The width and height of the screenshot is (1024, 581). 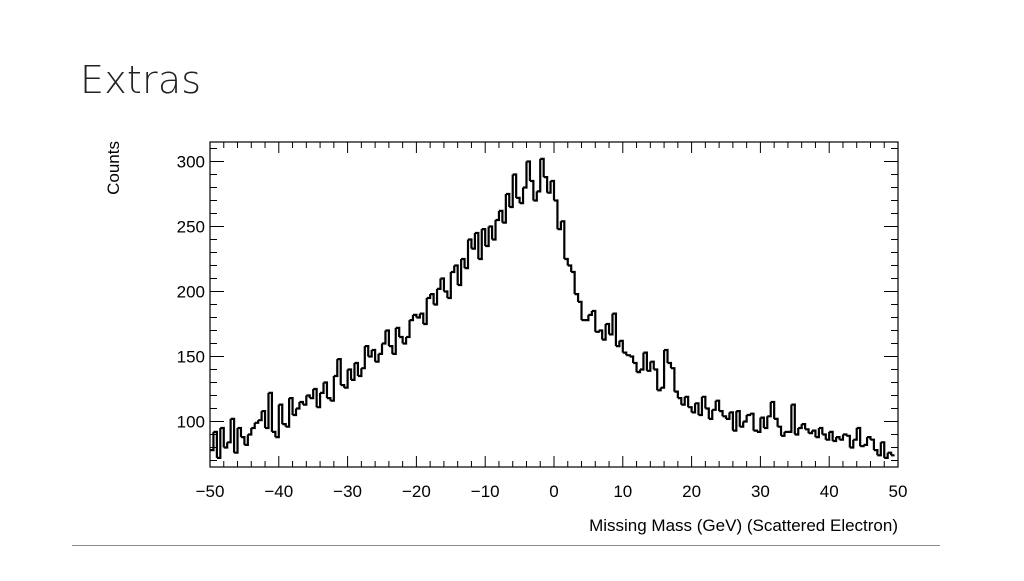 I want to click on x-tick-label: −10, so click(x=485, y=491).